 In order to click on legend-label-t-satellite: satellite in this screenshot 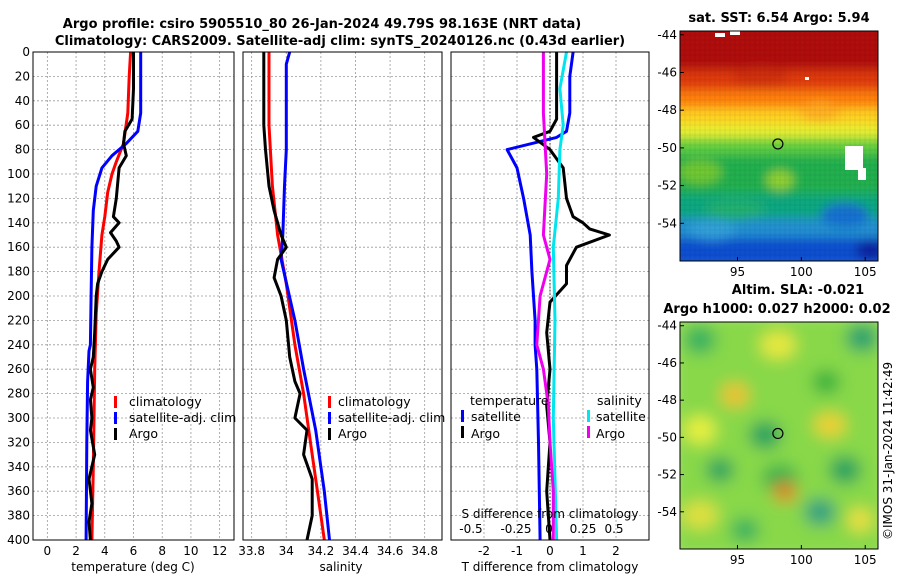, I will do `click(496, 416)`.